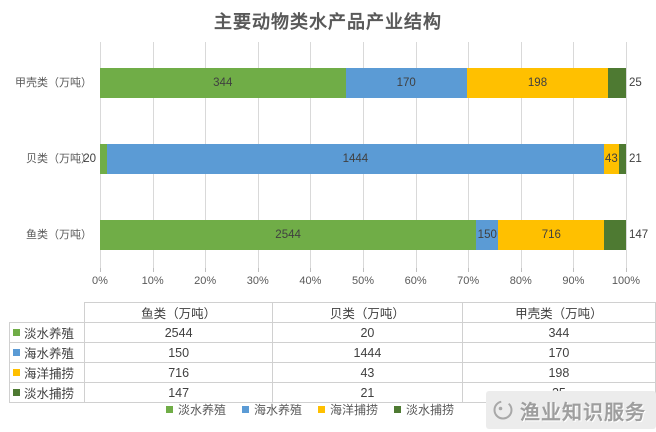  What do you see at coordinates (179, 332) in the screenshot?
I see `table-cell: 2544` at bounding box center [179, 332].